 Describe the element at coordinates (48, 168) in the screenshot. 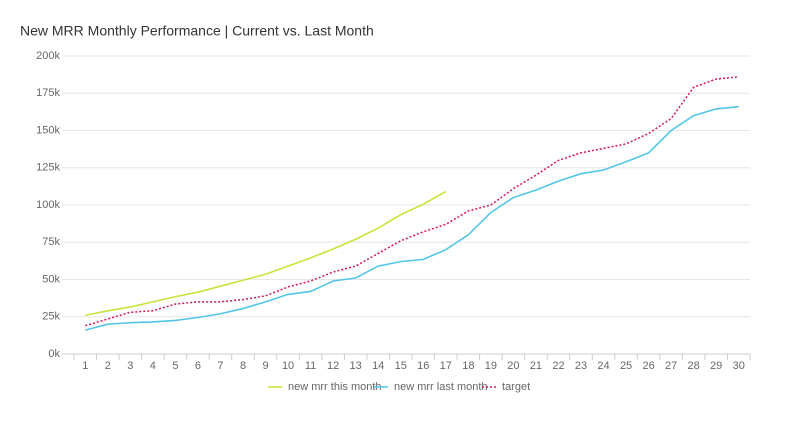

I see `y-tick-label: 125k` at that location.